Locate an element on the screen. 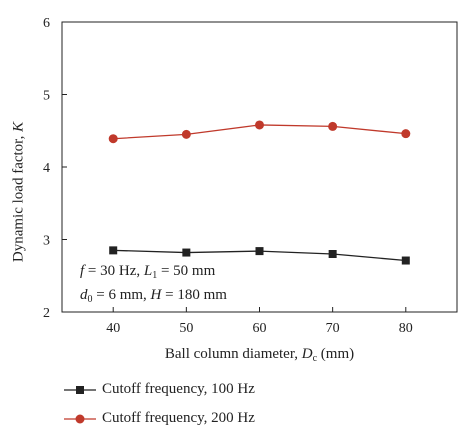 The width and height of the screenshot is (474, 445). legend-item-200hz: Cutoff frequency, 200 Hz is located at coordinates (158, 421).